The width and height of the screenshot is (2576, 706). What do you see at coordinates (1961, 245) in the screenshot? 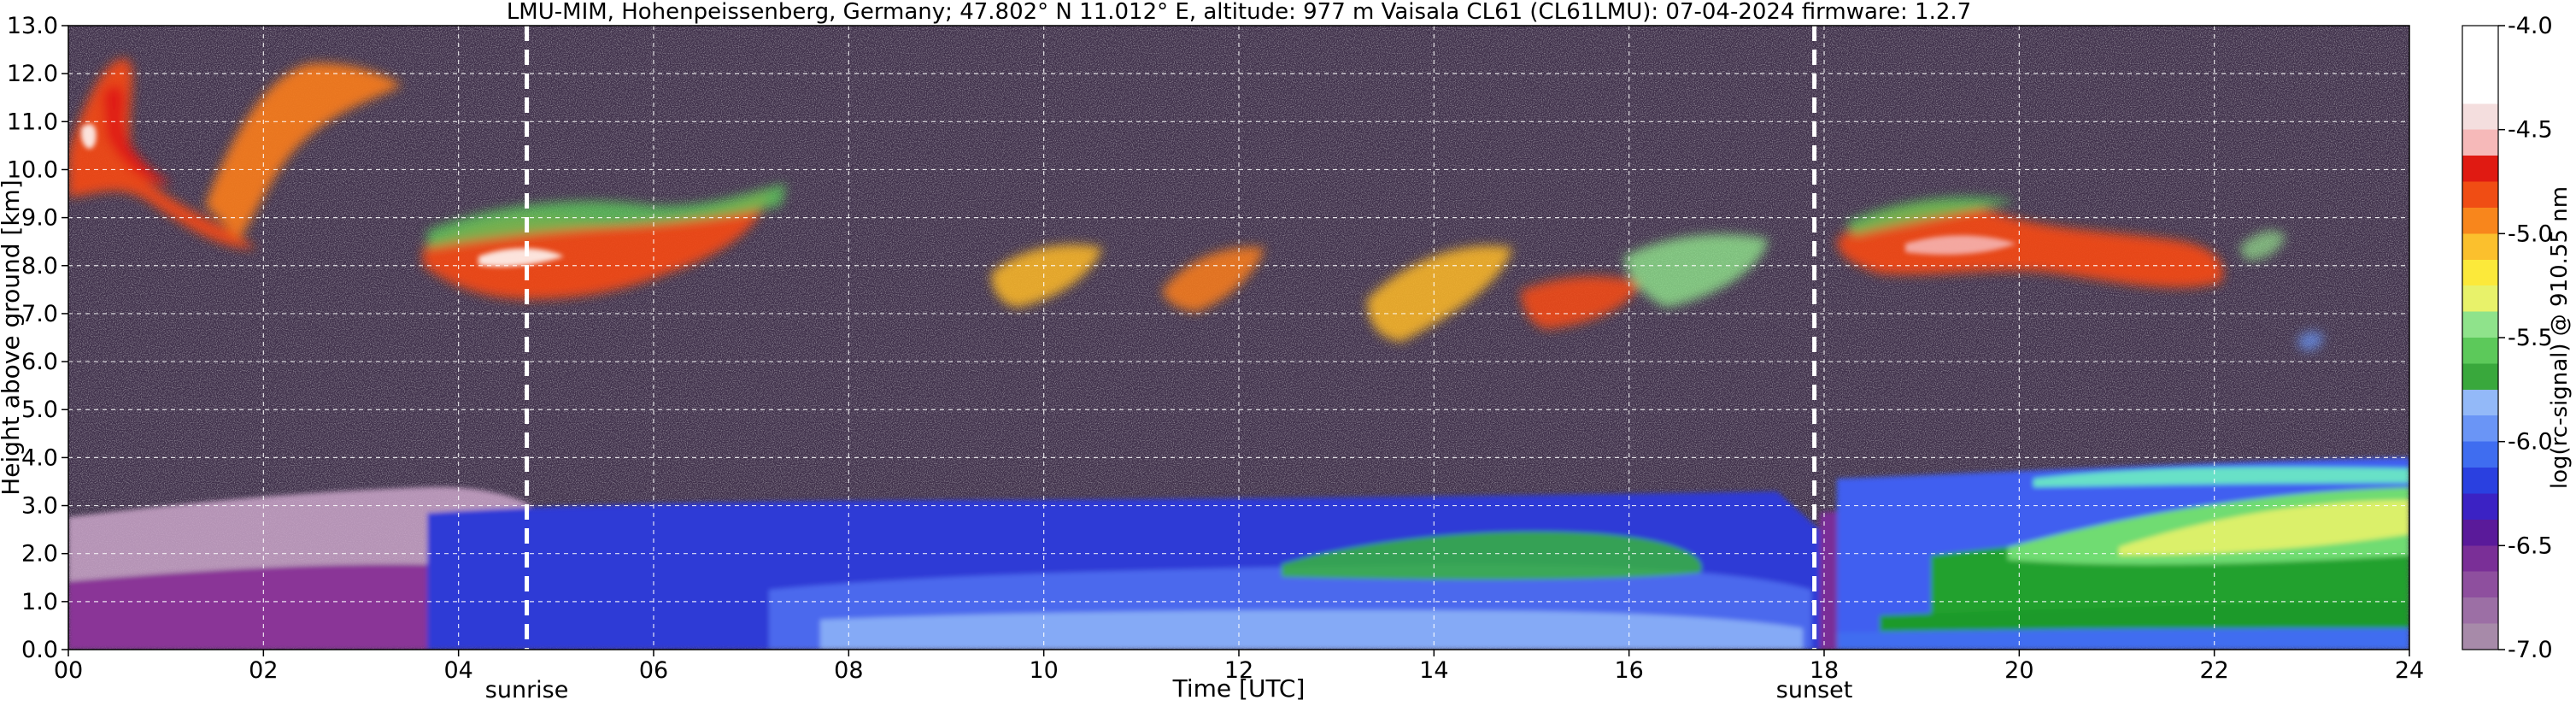
I see `highlight-evening` at bounding box center [1961, 245].